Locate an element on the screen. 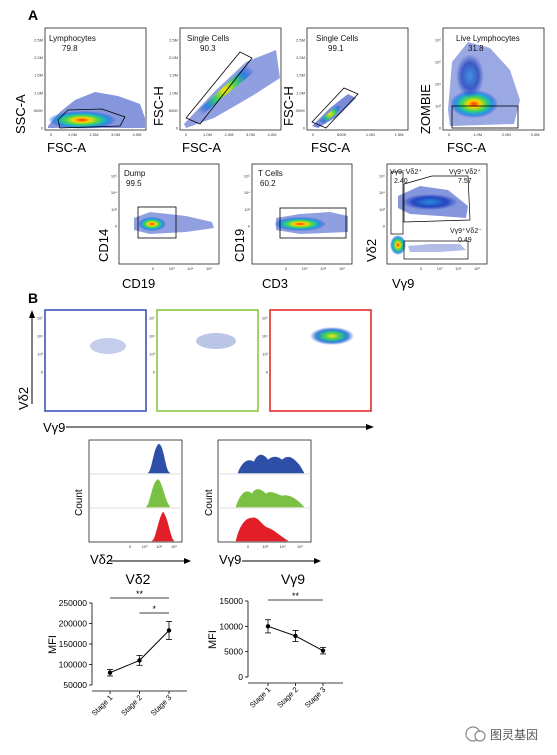  b-scatter-stage2-frame is located at coordinates (207, 360).